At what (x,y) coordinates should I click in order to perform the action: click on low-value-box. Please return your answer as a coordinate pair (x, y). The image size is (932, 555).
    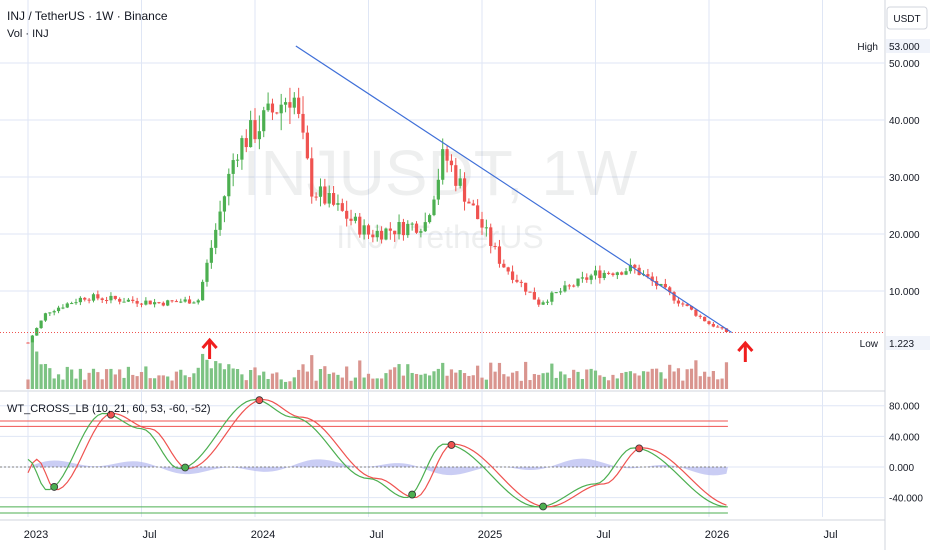
    Looking at the image, I should click on (908, 343).